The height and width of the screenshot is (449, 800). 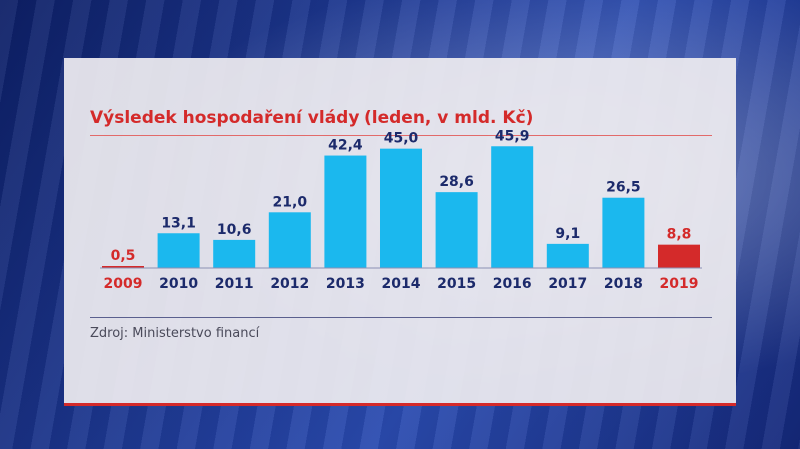 I want to click on bar-2009, so click(x=123, y=267).